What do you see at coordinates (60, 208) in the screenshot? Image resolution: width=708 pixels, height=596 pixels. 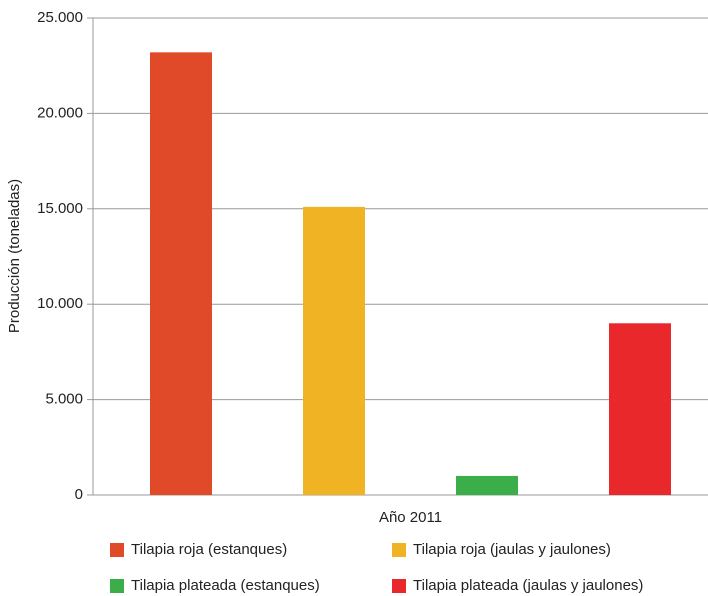 I see `y-tick-label: 15.000` at bounding box center [60, 208].